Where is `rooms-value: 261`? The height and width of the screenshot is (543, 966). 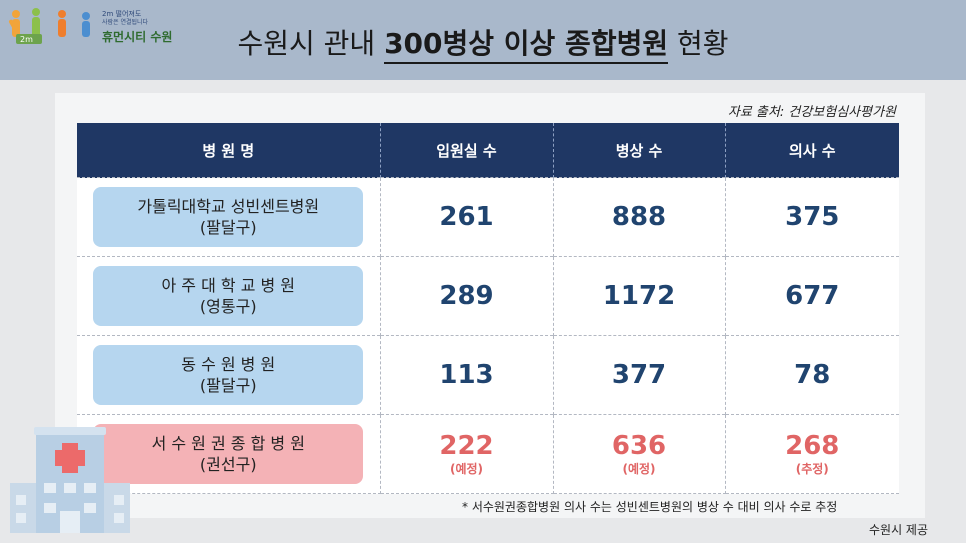
rooms-value: 261 is located at coordinates (466, 217).